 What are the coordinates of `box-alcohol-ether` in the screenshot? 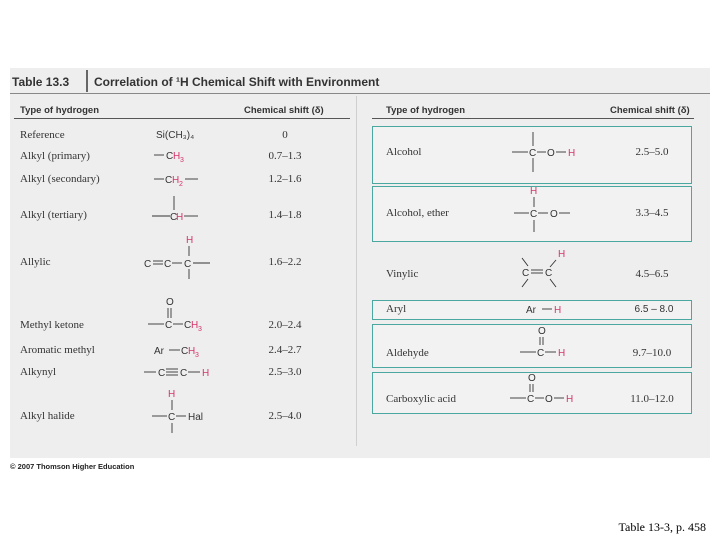 It's located at (532, 214).